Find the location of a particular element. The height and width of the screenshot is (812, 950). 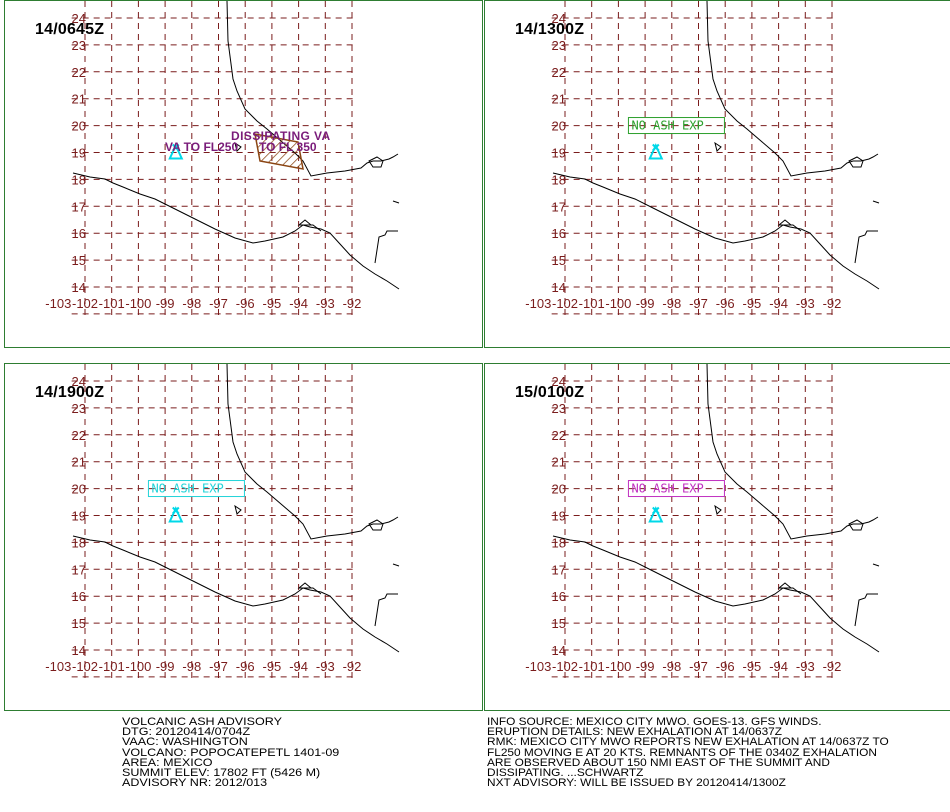

longitude-label: -102 is located at coordinates (565, 666).